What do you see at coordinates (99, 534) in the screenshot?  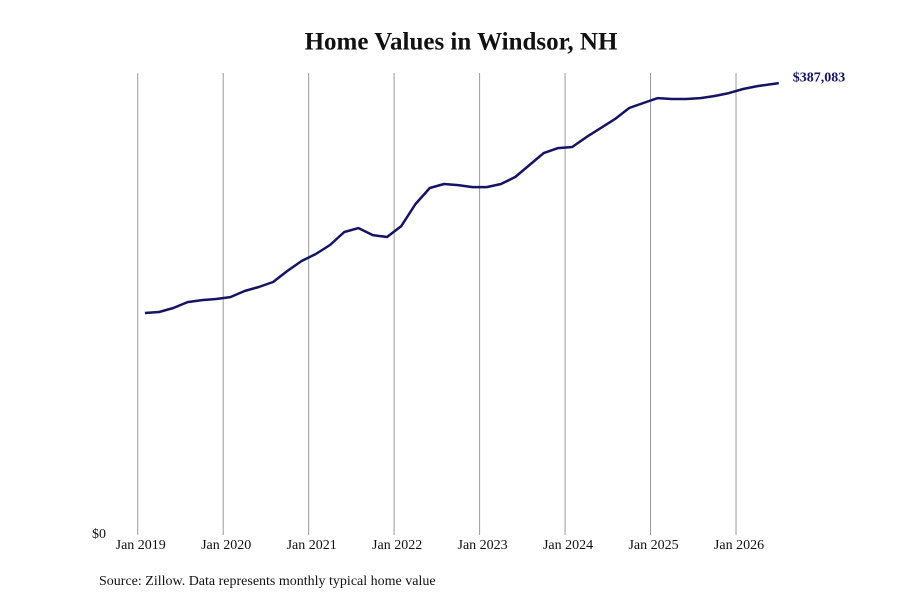 I see `y-tick-label: $0` at bounding box center [99, 534].